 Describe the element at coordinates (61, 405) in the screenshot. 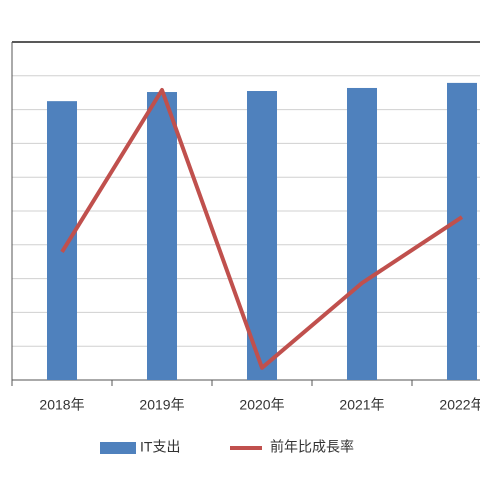

I see `x-tick-label: 2018年` at that location.